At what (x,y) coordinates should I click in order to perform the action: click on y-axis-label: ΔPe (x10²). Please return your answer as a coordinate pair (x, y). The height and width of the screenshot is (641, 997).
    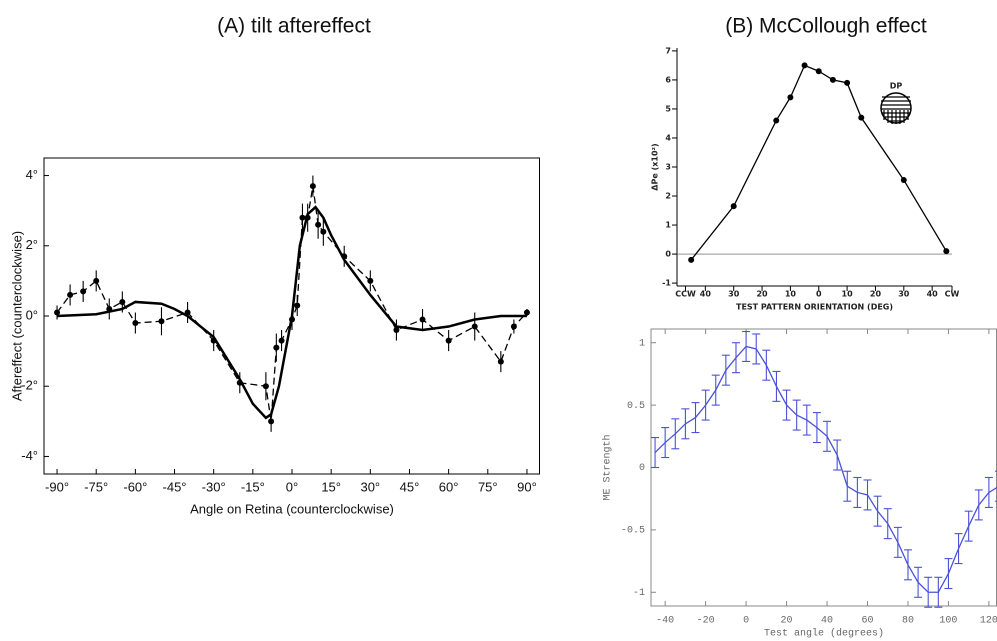
    Looking at the image, I should click on (655, 166).